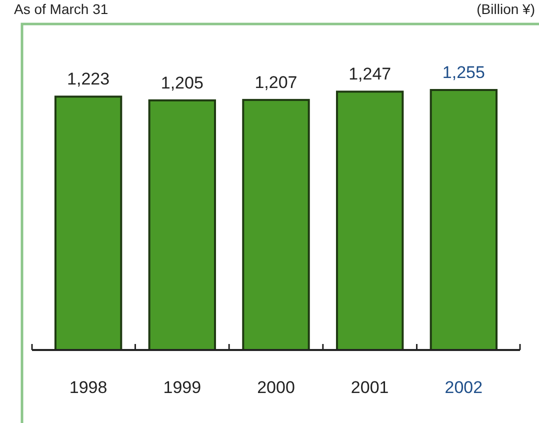  Describe the element at coordinates (182, 82) in the screenshot. I see `data-label: 1,205` at that location.